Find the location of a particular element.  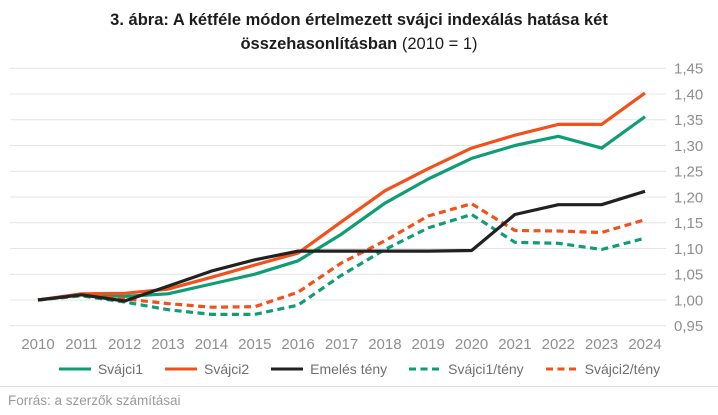

y-axis-tick-label: 1,10 is located at coordinates (688, 249).